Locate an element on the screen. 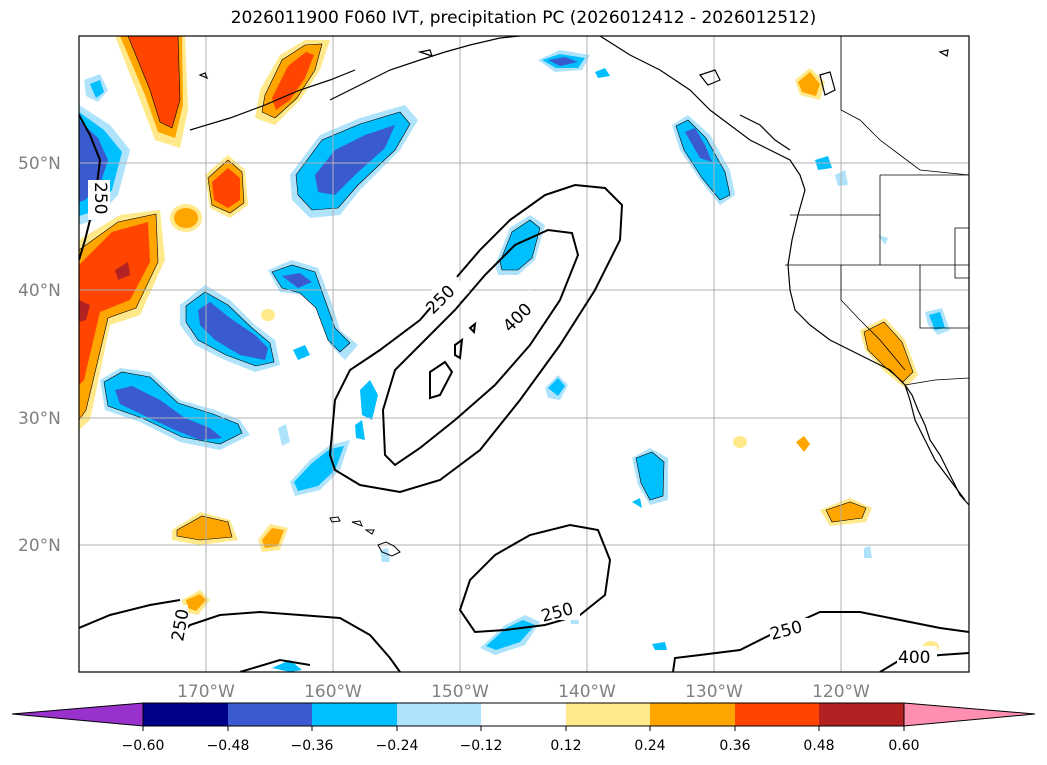  lat-label-20: 20°N is located at coordinates (39, 546).